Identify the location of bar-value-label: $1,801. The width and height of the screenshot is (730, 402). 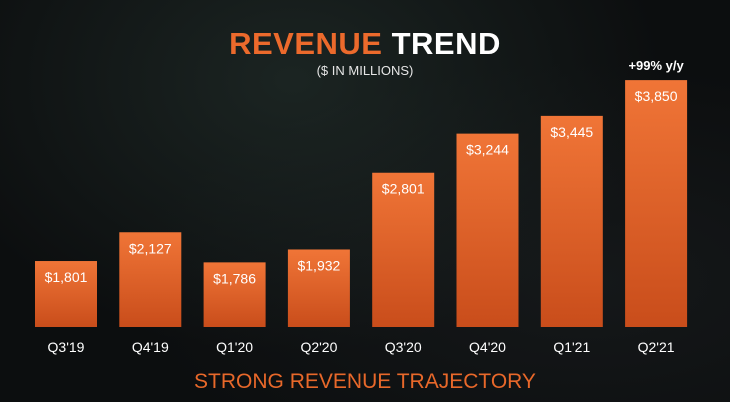
(66, 277).